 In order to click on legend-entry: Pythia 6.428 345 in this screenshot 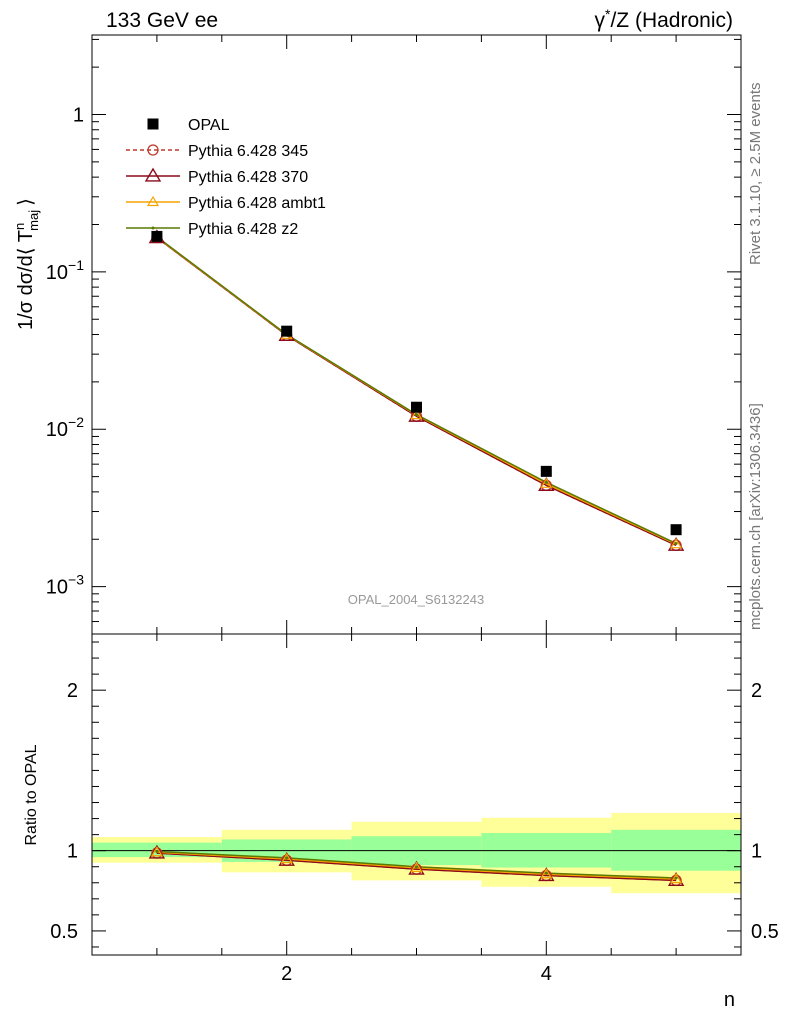, I will do `click(217, 151)`.